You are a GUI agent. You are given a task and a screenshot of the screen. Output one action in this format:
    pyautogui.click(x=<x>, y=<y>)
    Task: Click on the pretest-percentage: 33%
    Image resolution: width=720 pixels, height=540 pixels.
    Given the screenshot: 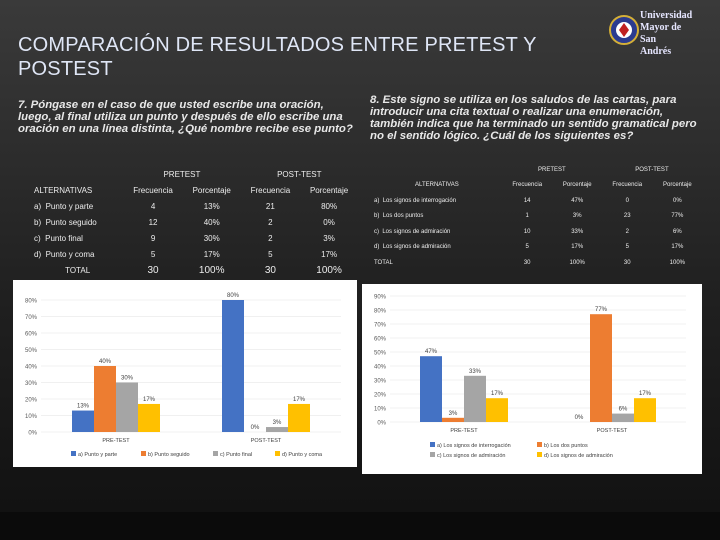 What is the action you would take?
    pyautogui.click(x=577, y=231)
    